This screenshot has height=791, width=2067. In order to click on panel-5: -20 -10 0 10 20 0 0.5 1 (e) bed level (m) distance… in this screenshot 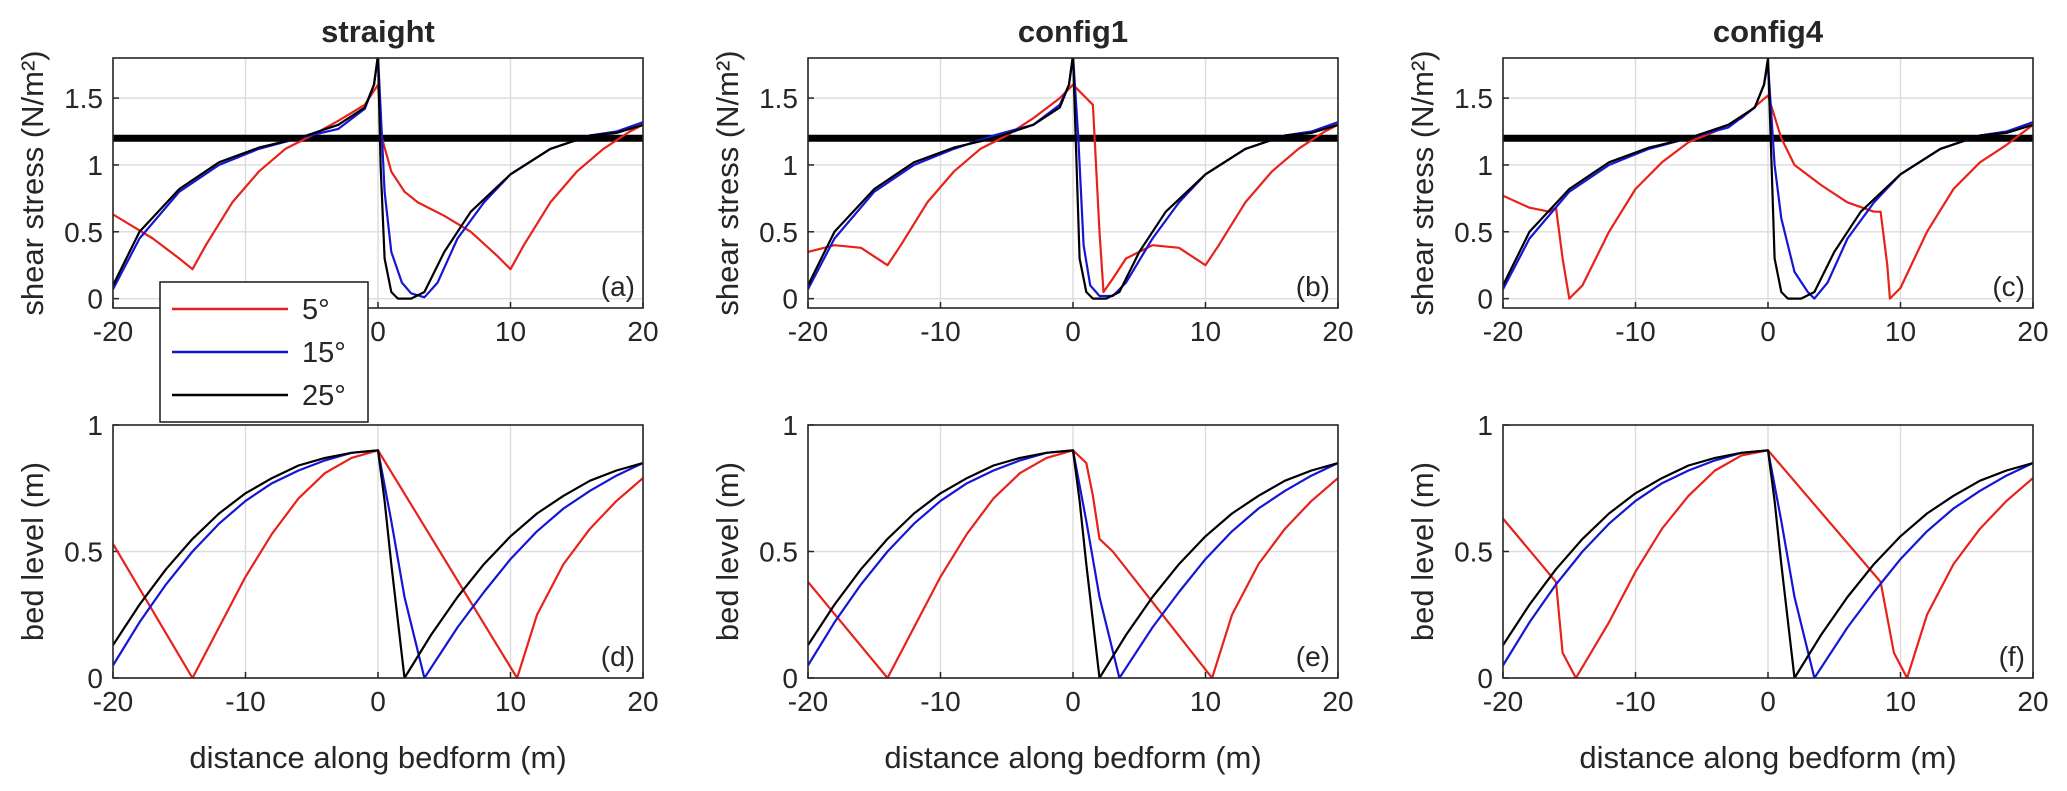, I will do `click(1032, 592)`.